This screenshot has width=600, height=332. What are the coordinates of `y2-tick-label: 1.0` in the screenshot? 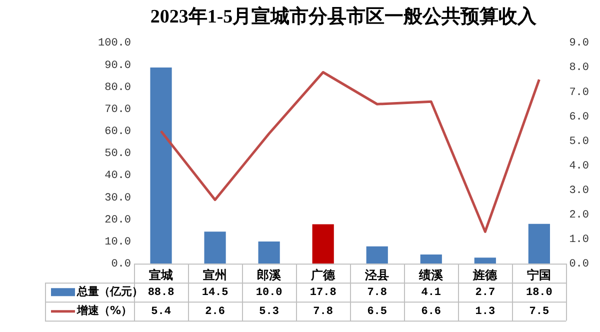 It's located at (579, 240).